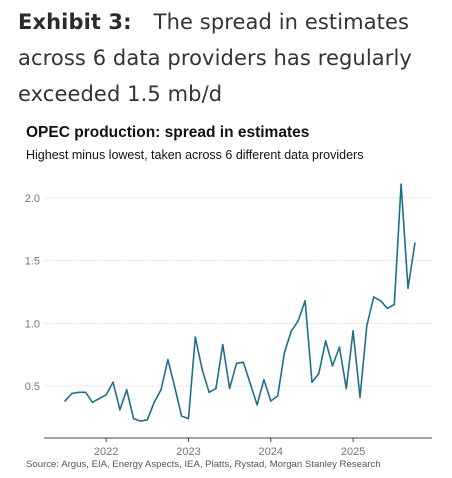 The image size is (452, 478). What do you see at coordinates (353, 452) in the screenshot?
I see `x-tick-label: 2025` at bounding box center [353, 452].